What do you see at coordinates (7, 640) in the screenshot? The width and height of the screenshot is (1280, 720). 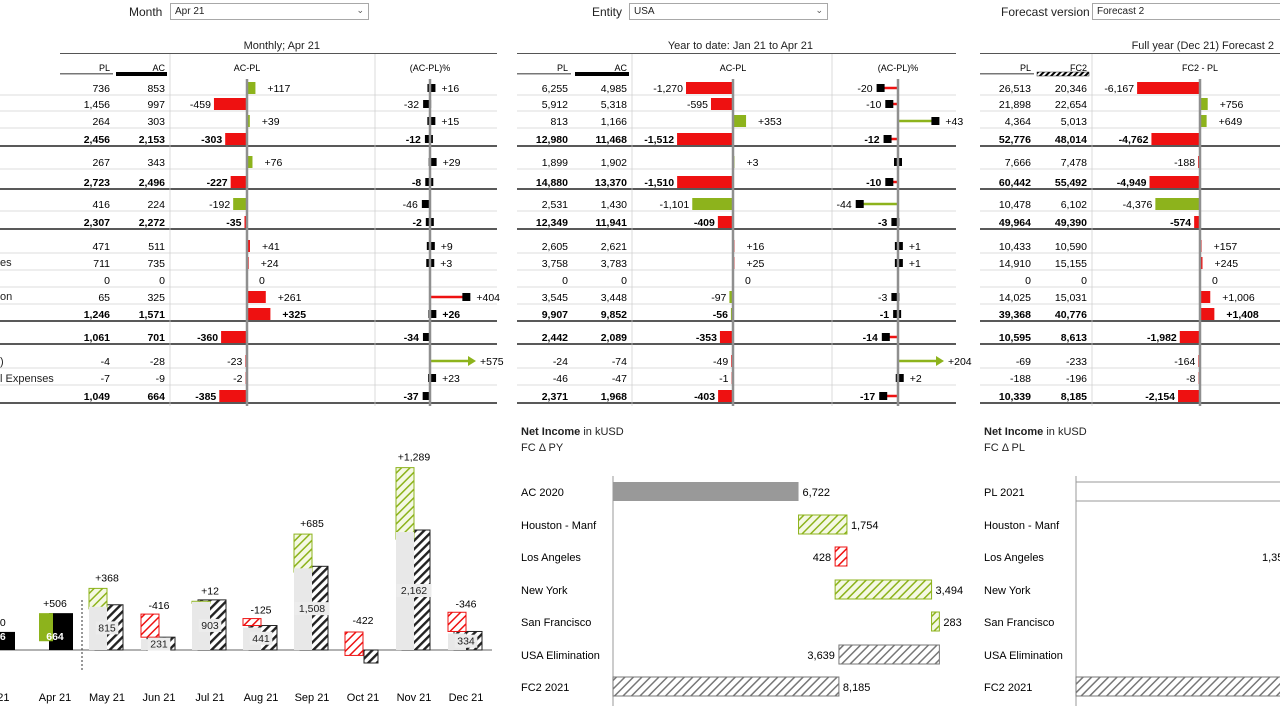 I see `ac-bar` at bounding box center [7, 640].